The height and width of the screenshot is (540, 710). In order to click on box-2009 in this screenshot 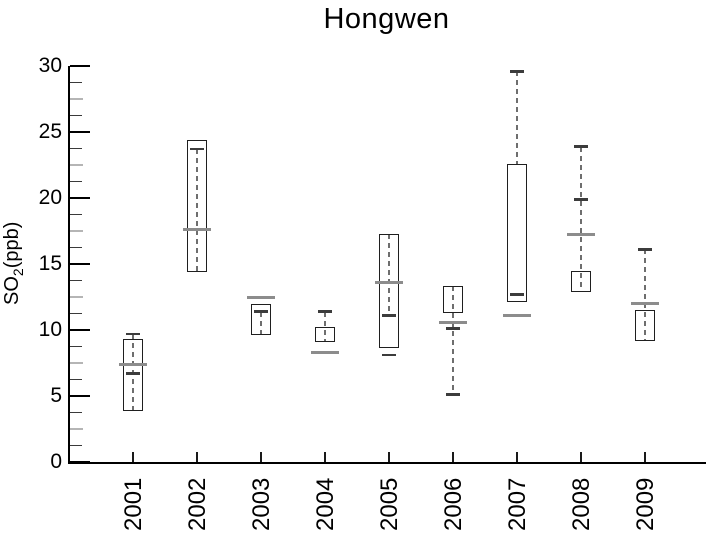, I will do `click(645, 325)`.